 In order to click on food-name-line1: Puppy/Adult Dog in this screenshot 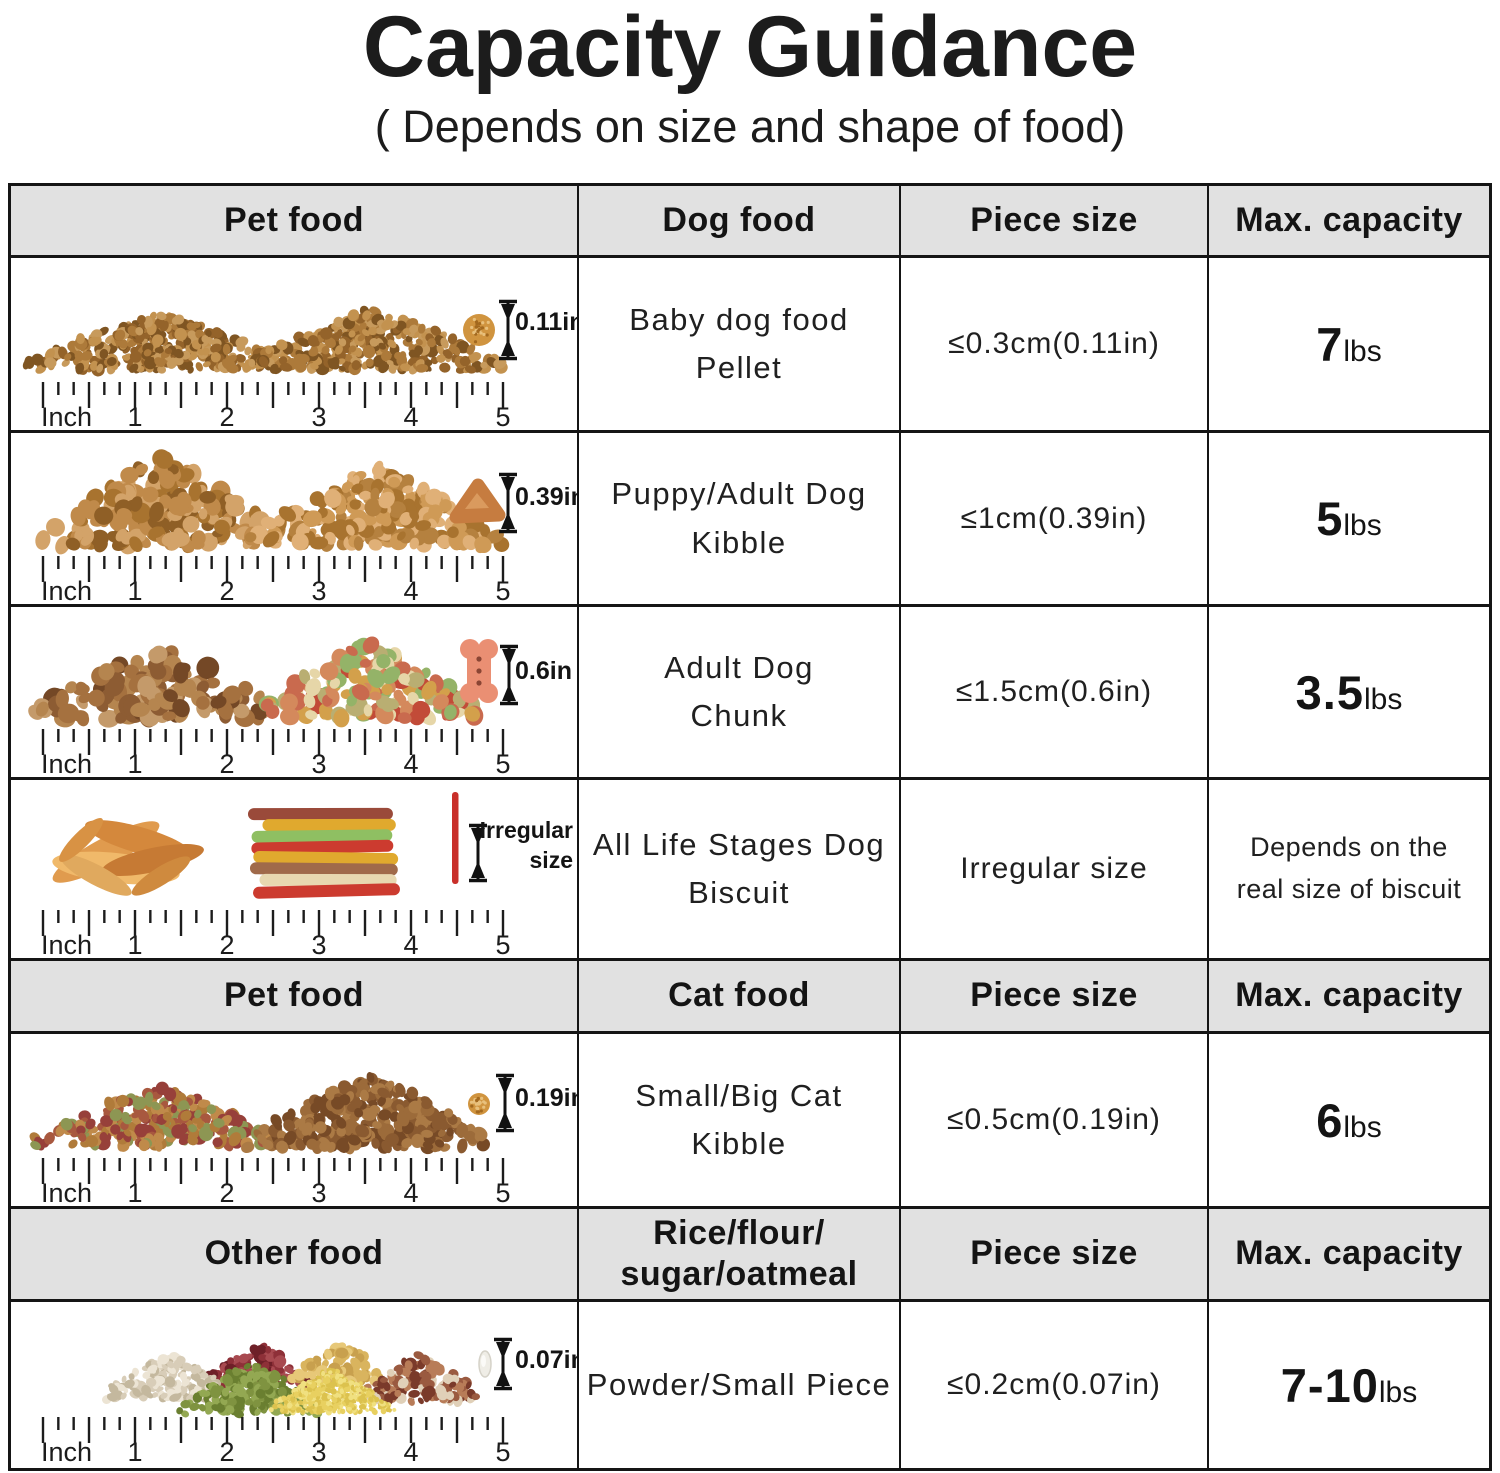, I will do `click(739, 494)`.